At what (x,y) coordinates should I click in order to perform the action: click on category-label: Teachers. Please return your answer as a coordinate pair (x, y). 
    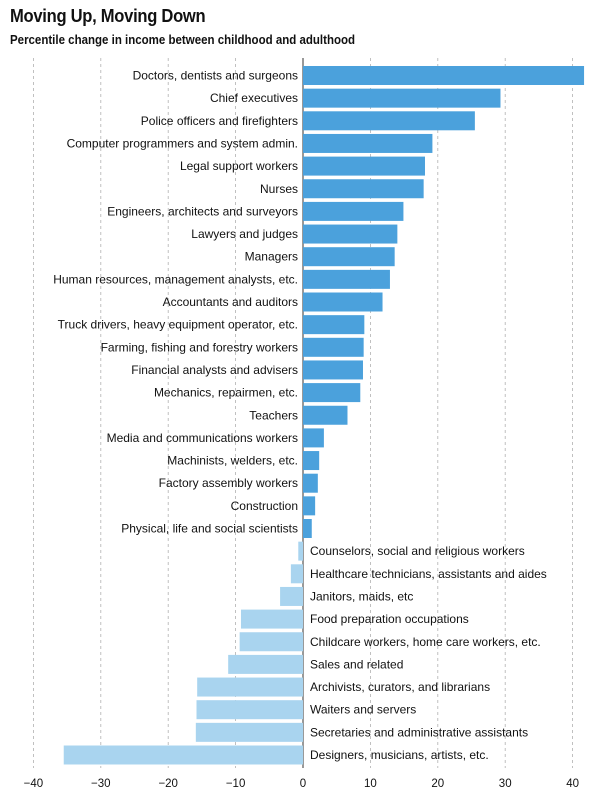
    Looking at the image, I should click on (273, 415).